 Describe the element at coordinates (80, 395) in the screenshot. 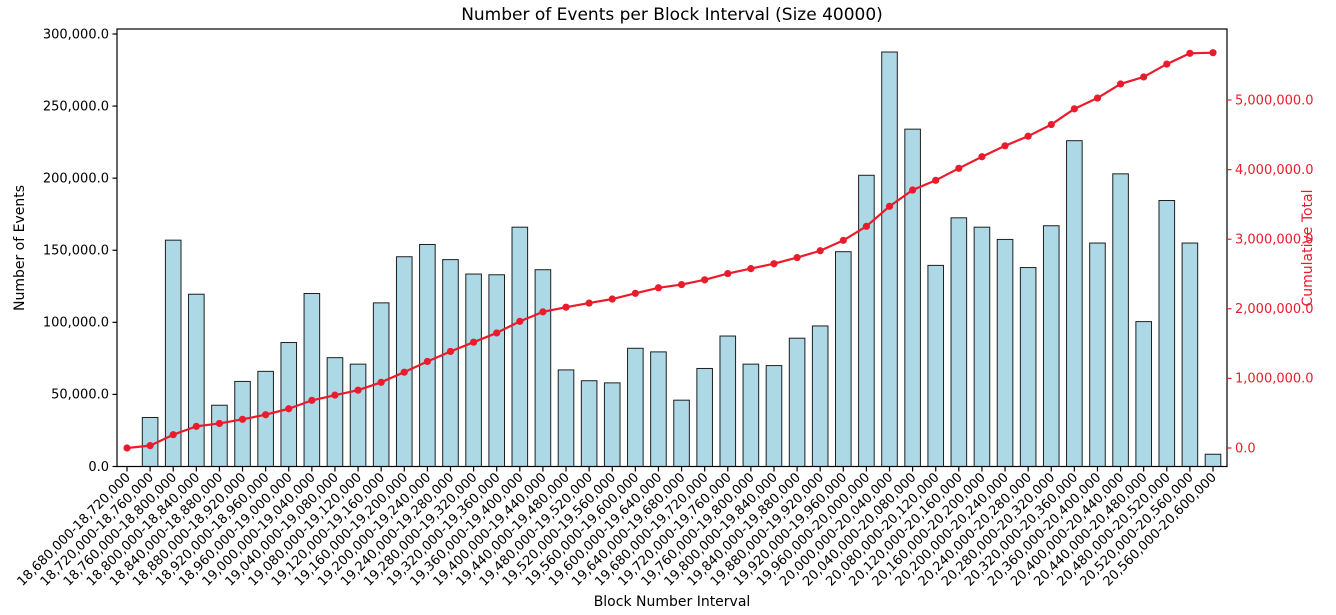

I see `left-tick-label: 50,000.0` at that location.